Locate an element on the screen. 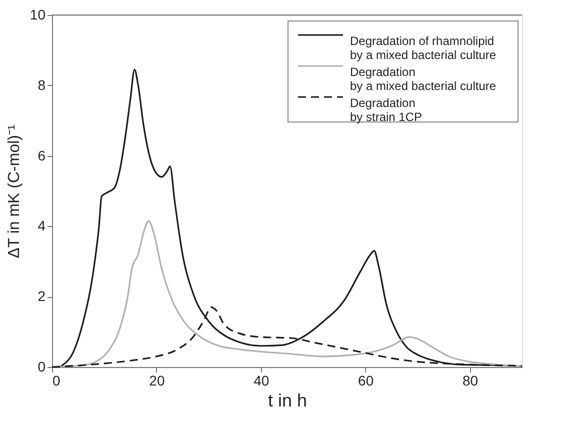  y-tick-label: 4 is located at coordinates (42, 226).